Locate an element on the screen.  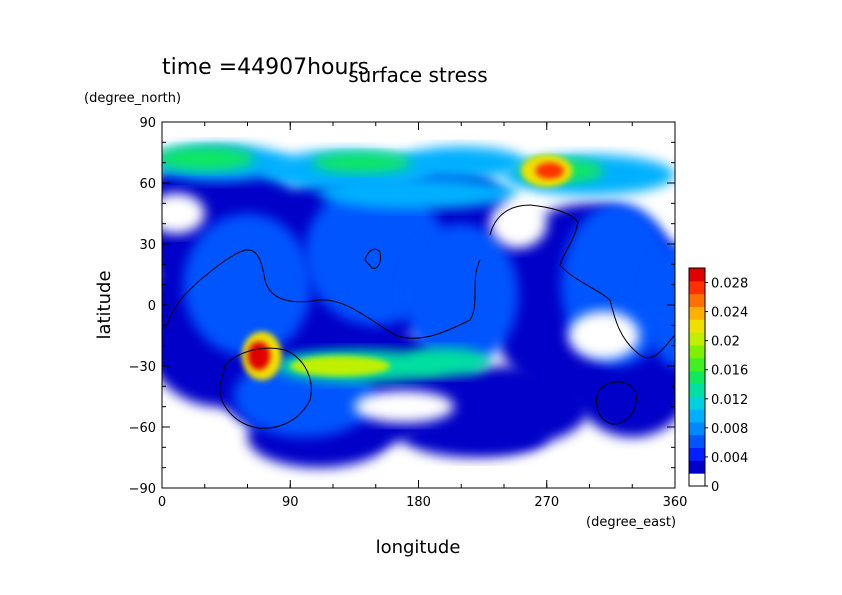
colorbar-tick-label: 0.004 is located at coordinates (729, 458).